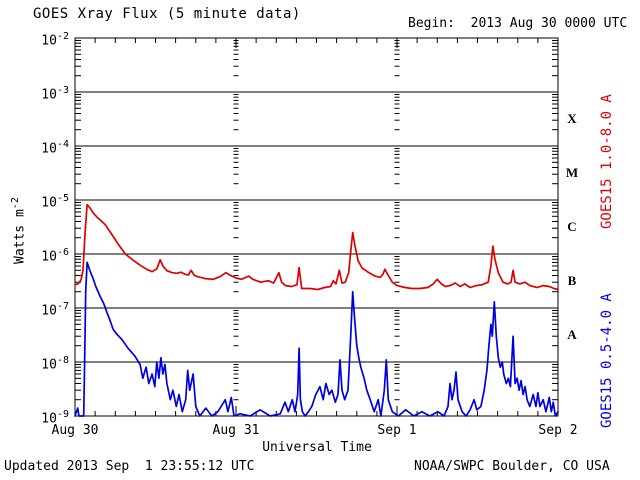 Image resolution: width=640 pixels, height=480 pixels. What do you see at coordinates (55, 418) in the screenshot?
I see `y-tick-label: 10⁻⁹` at bounding box center [55, 418].